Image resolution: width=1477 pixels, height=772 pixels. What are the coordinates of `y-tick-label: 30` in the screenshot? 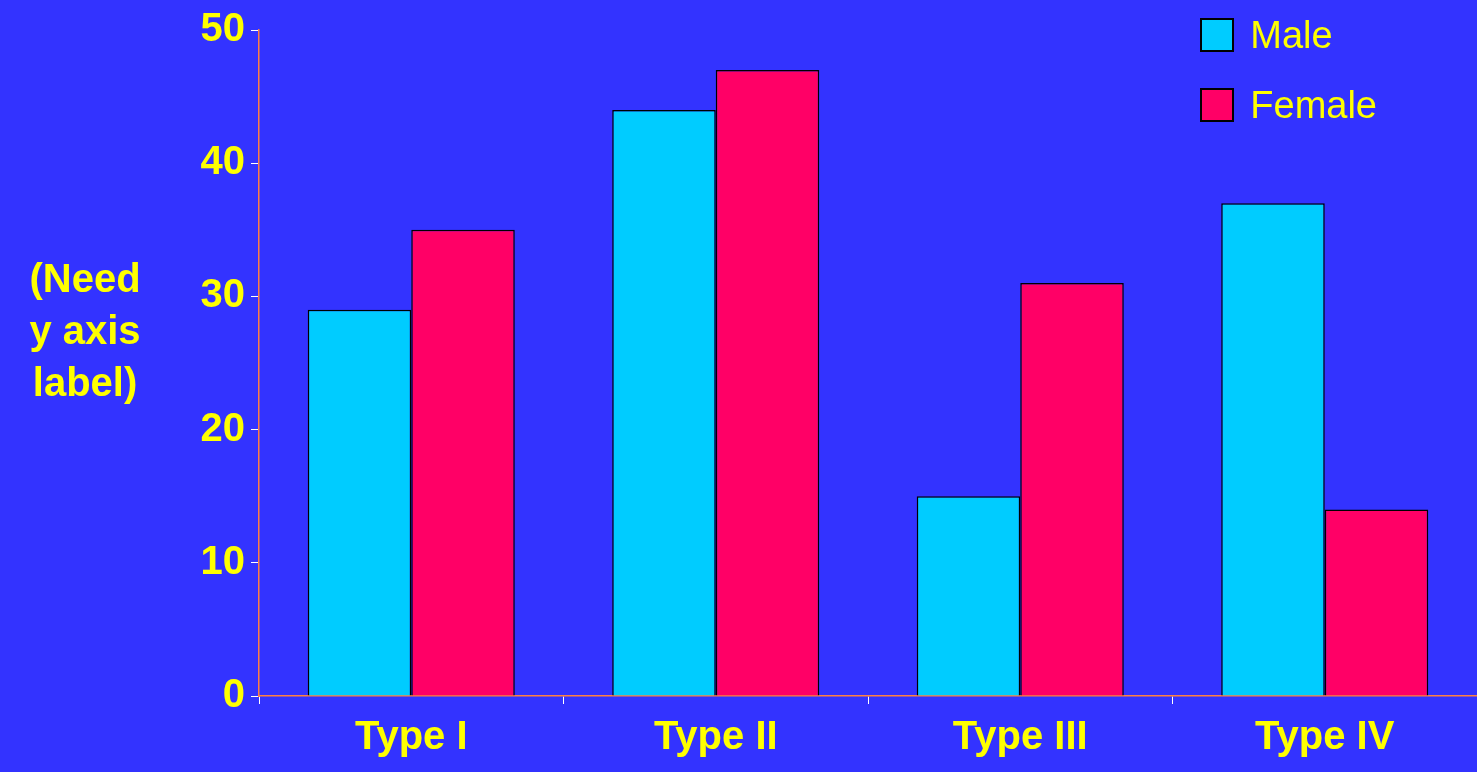 It's located at (222, 293).